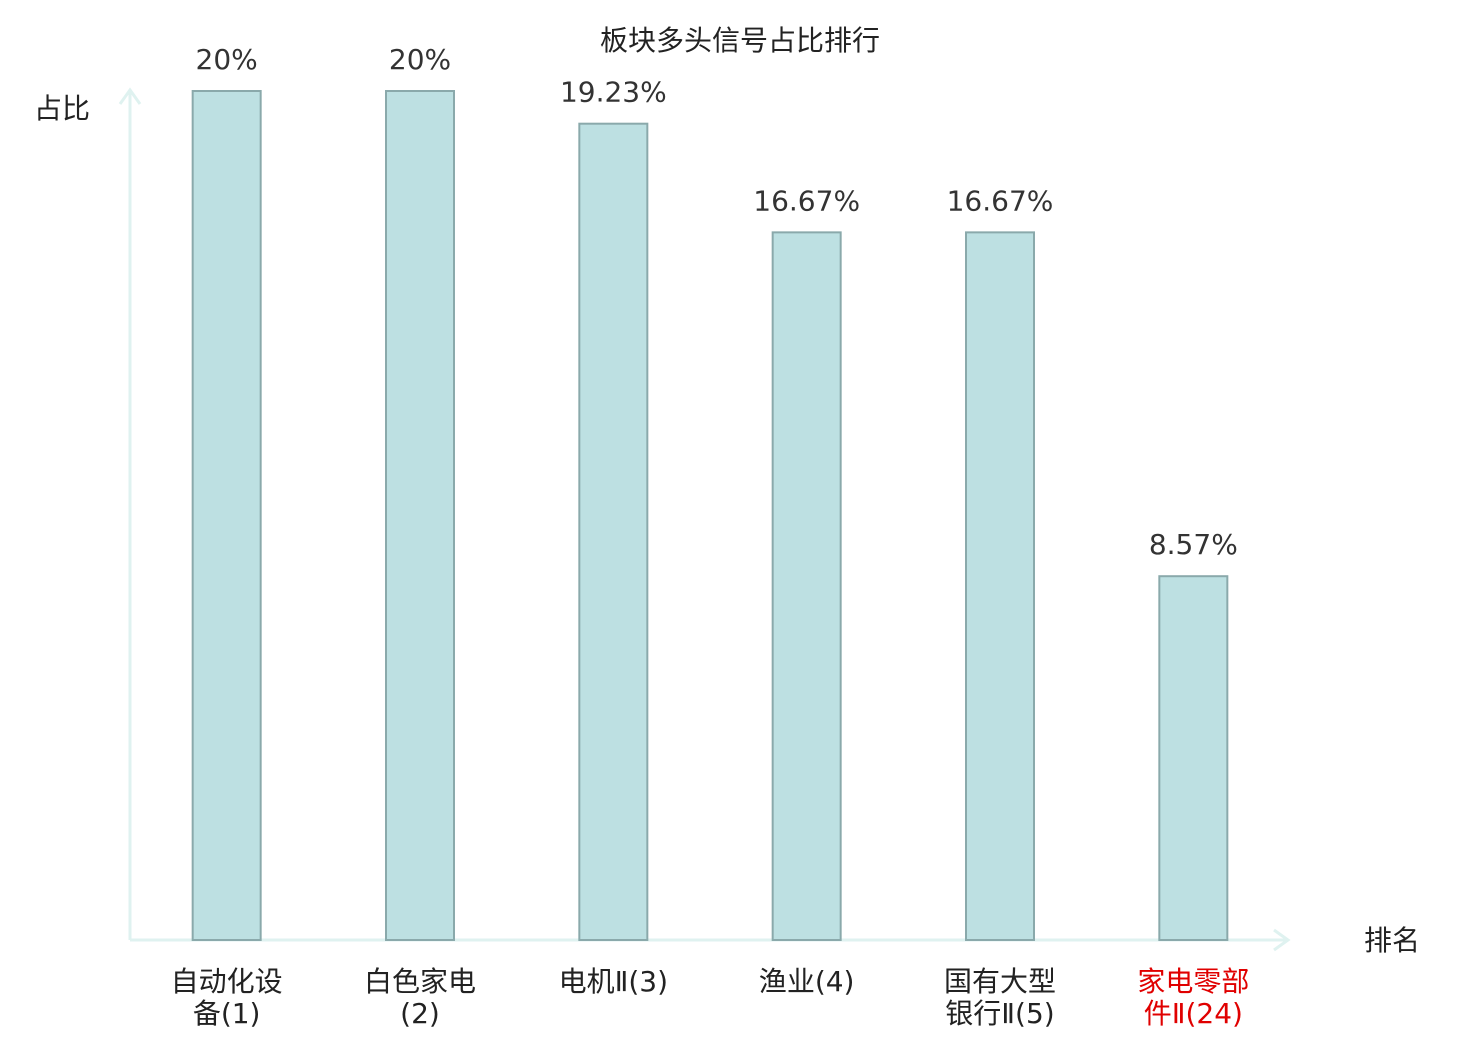 The height and width of the screenshot is (1040, 1480). What do you see at coordinates (226, 997) in the screenshot?
I see `x-tick-label: 自动化设备(1)` at bounding box center [226, 997].